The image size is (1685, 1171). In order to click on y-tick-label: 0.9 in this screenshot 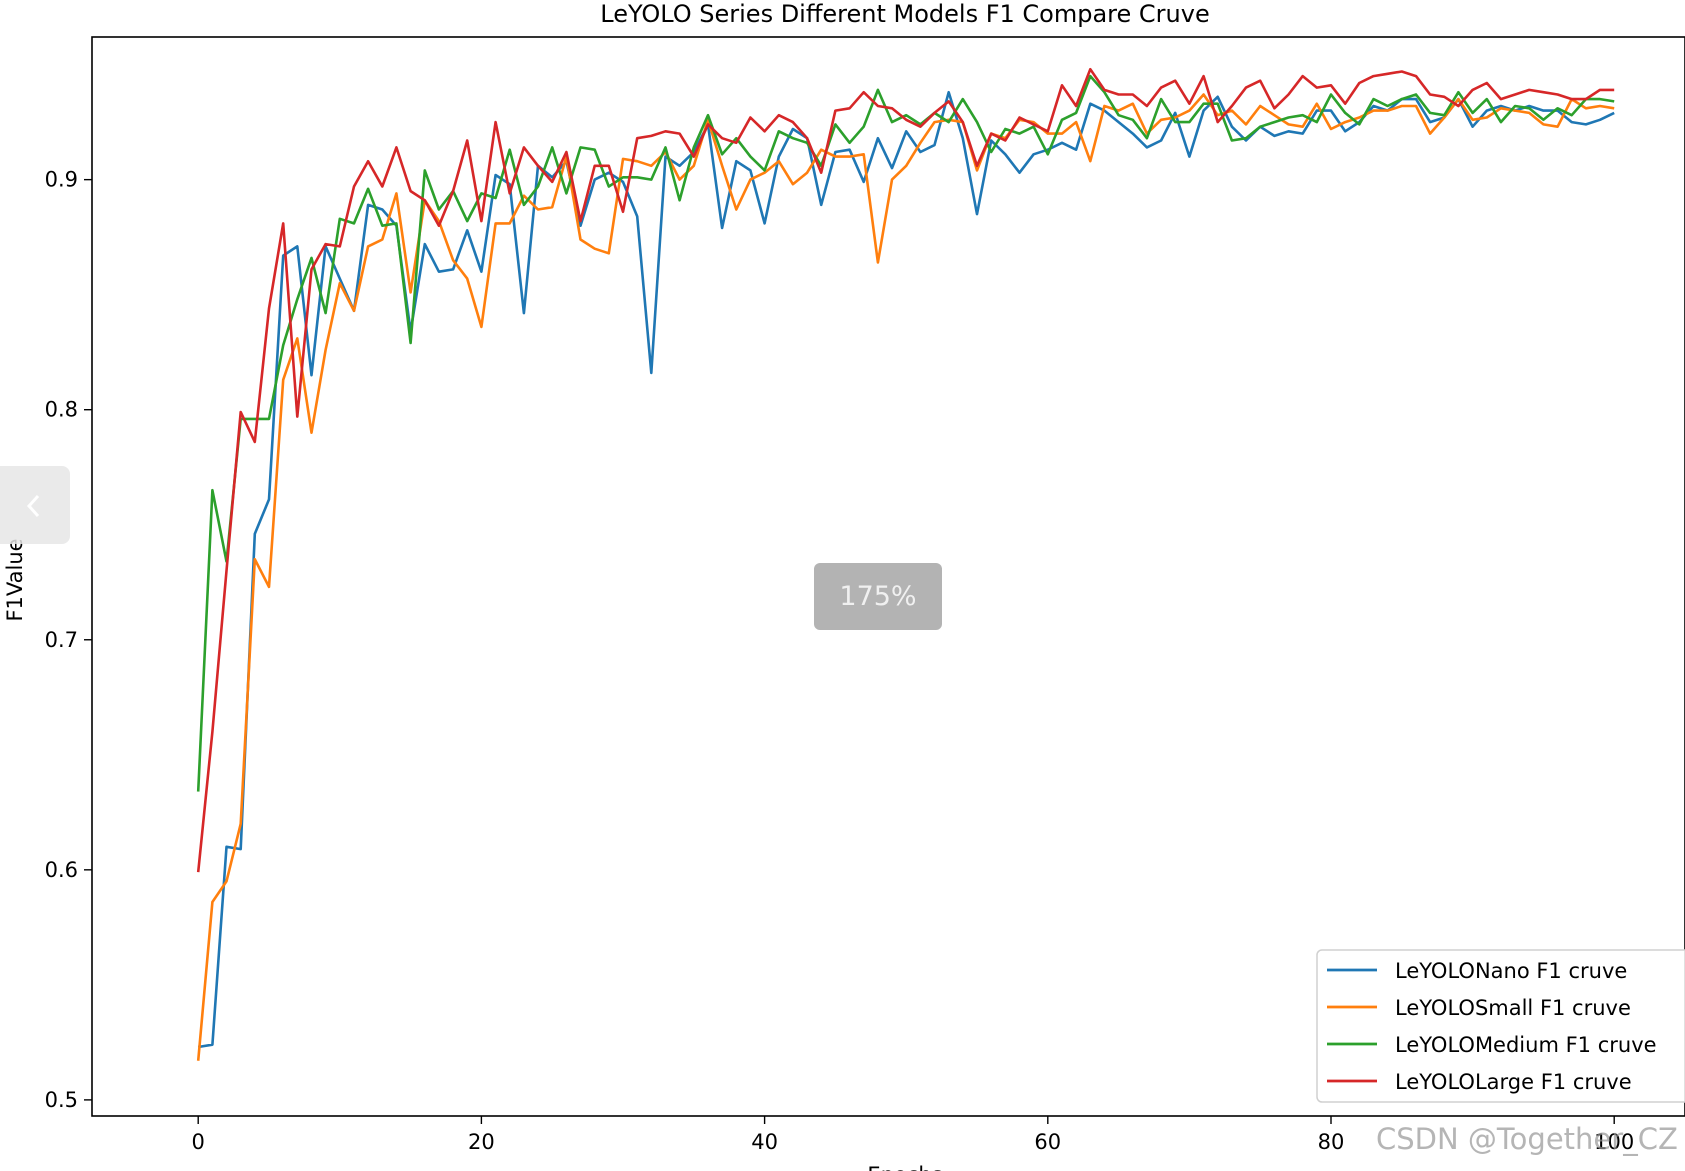, I will do `click(61, 180)`.